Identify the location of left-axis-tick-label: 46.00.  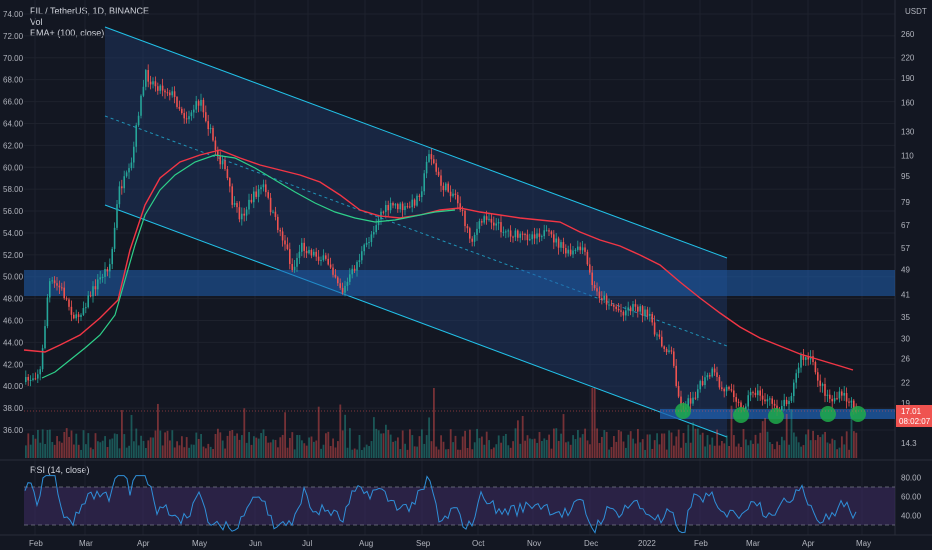
(13, 321).